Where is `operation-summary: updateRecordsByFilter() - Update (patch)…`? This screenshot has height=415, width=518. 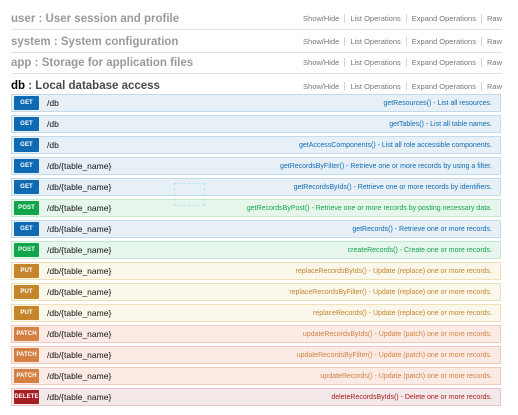
operation-summary: updateRecordsByFilter() - Update (patch)… is located at coordinates (394, 355).